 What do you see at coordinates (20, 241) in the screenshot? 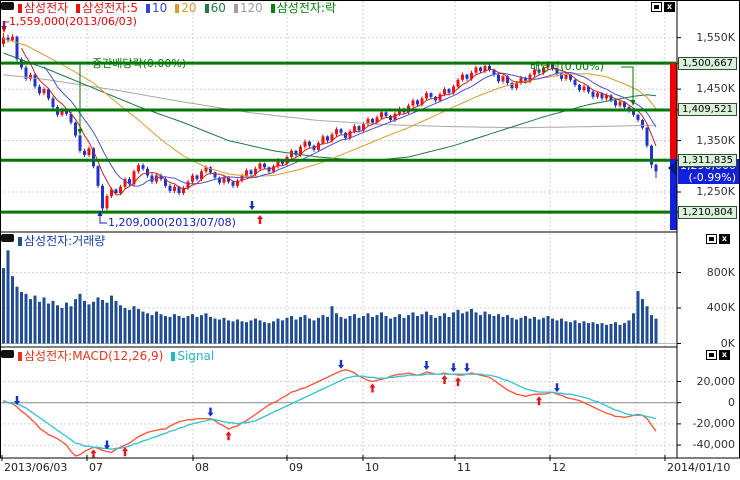
I see `volume-series-bullet-icon` at bounding box center [20, 241].